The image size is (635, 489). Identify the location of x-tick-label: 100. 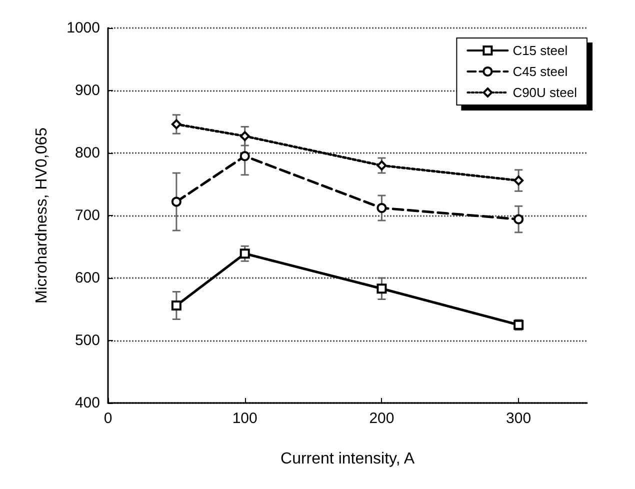
(245, 418).